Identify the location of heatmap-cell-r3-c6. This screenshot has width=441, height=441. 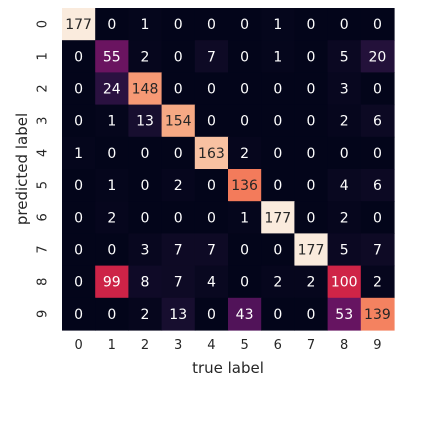
(278, 121).